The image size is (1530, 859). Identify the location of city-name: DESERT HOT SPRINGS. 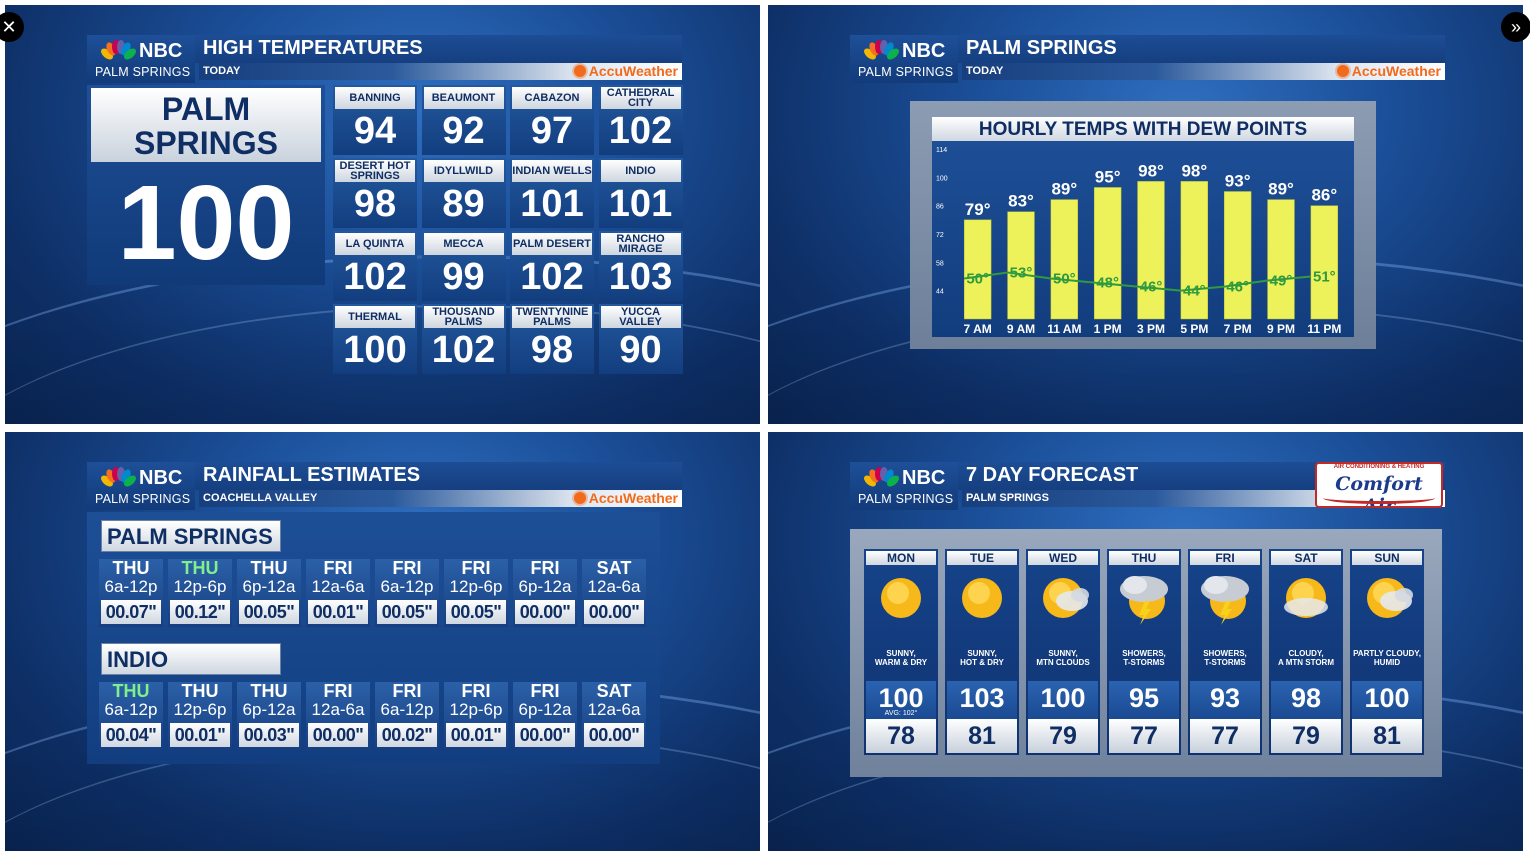
(375, 171).